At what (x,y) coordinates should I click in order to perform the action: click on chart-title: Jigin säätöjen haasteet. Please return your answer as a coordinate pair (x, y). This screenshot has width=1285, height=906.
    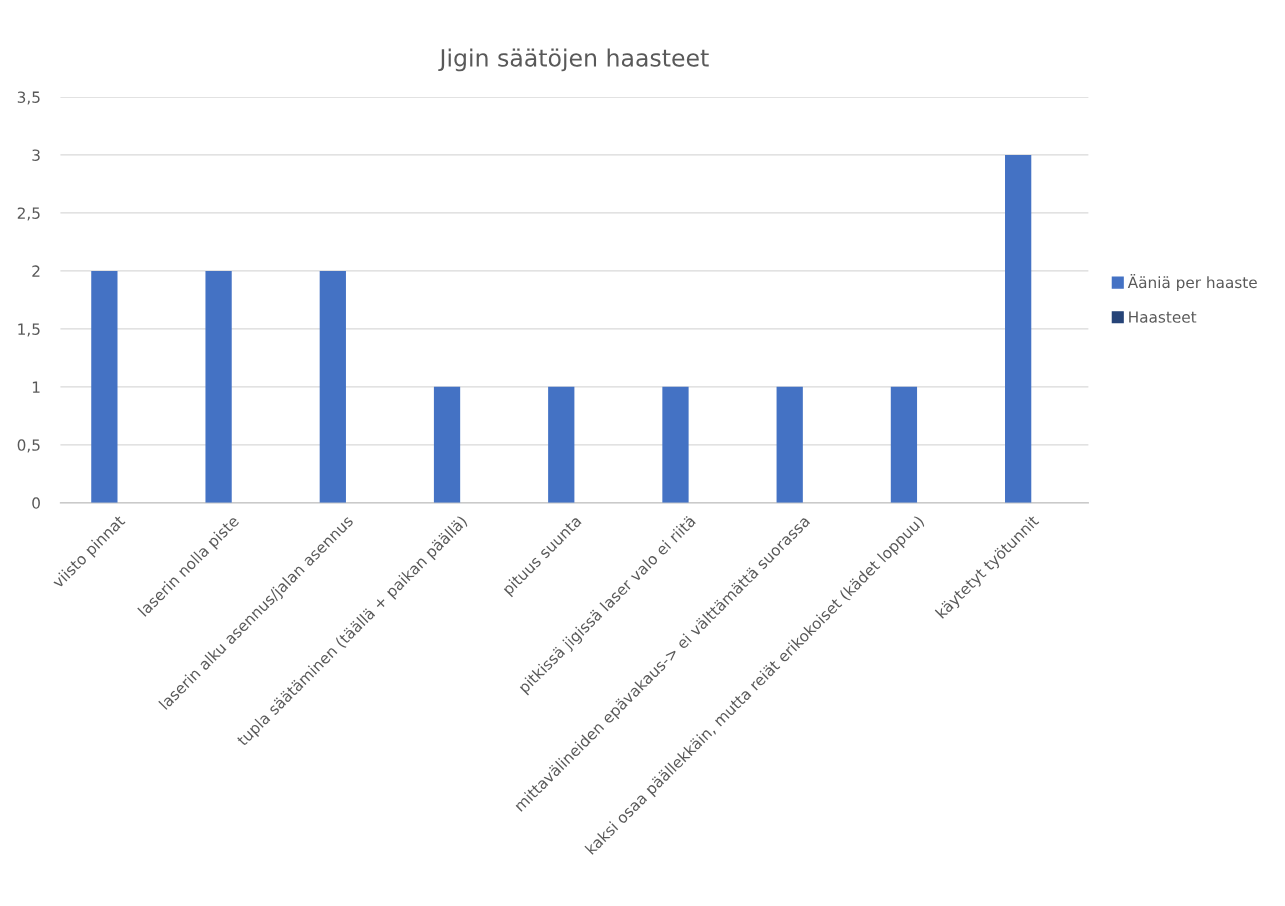
    Looking at the image, I should click on (573, 60).